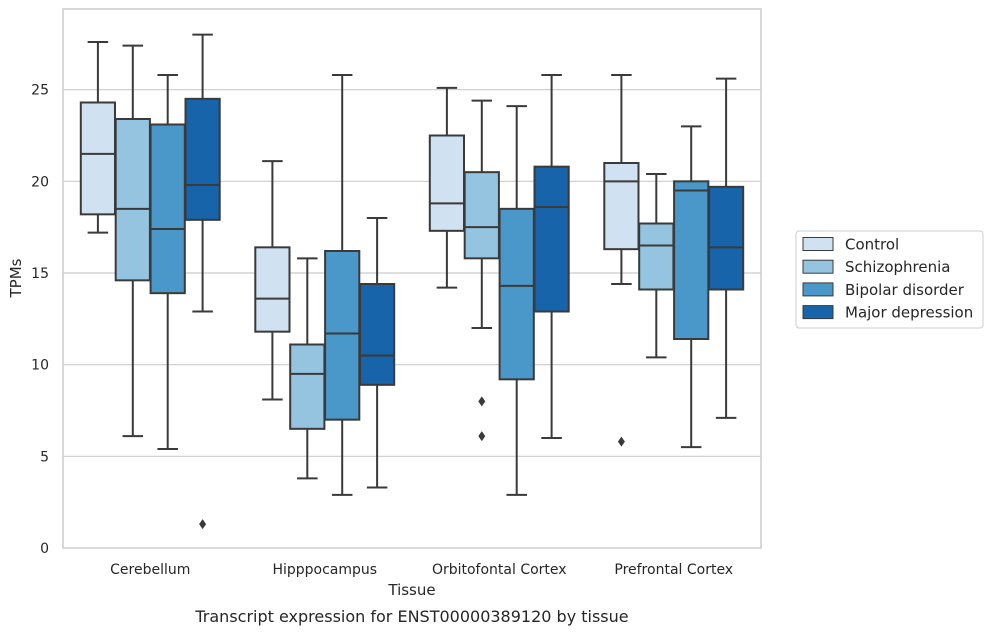 The height and width of the screenshot is (634, 993). What do you see at coordinates (872, 245) in the screenshot?
I see `legend-label: Control` at bounding box center [872, 245].